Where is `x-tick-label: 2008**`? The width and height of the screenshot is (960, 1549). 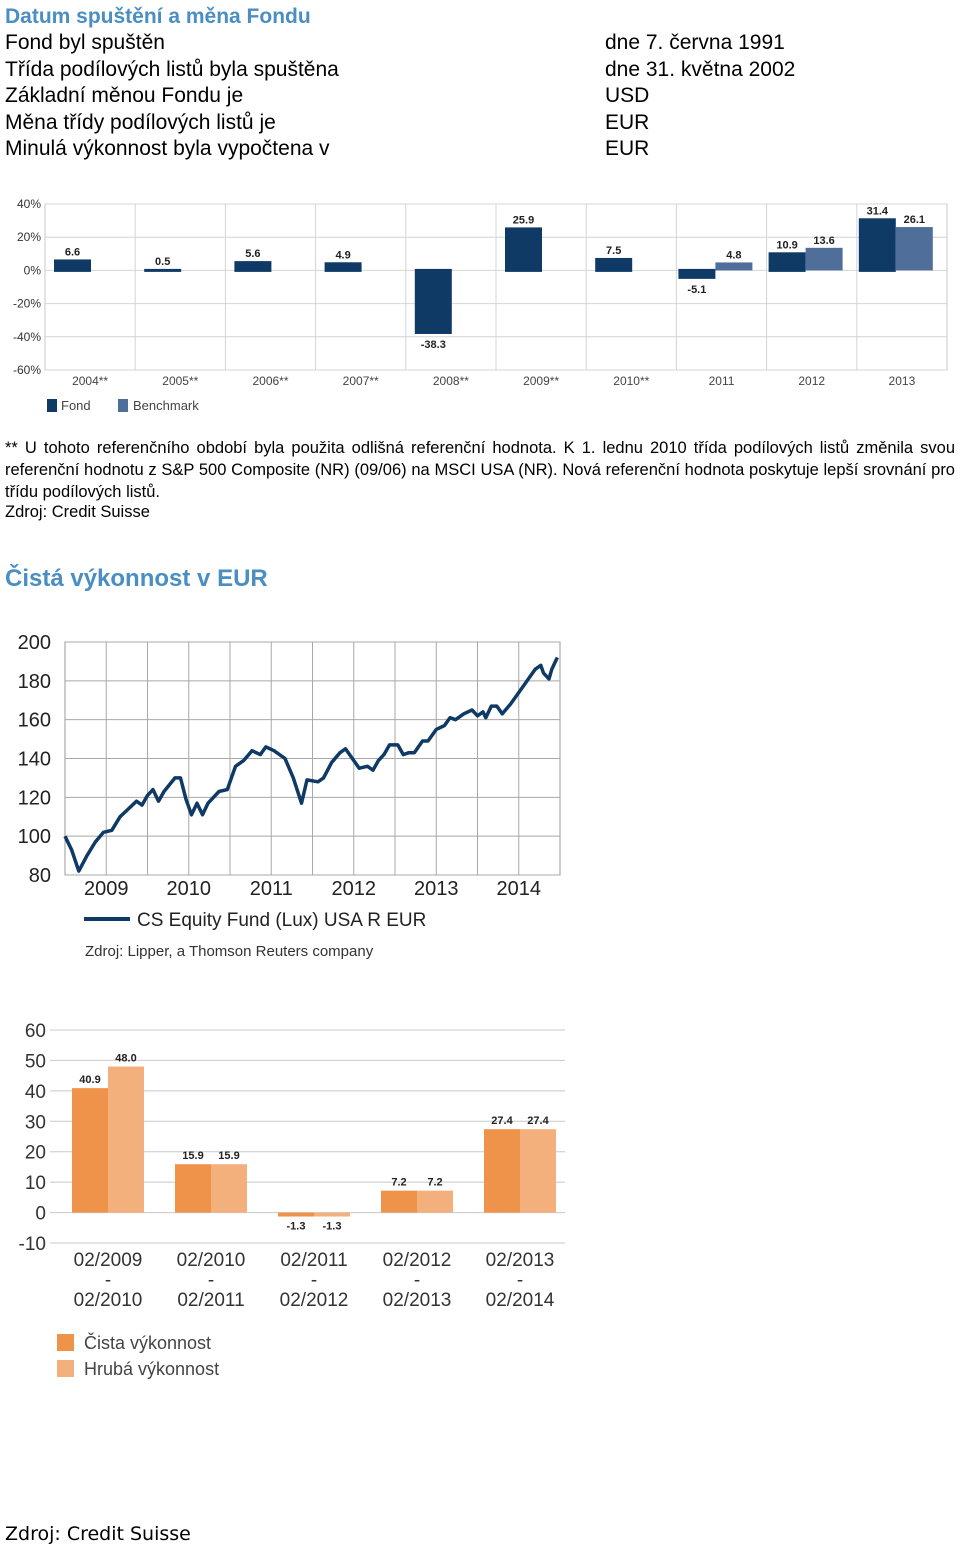 x-tick-label: 2008** is located at coordinates (451, 381).